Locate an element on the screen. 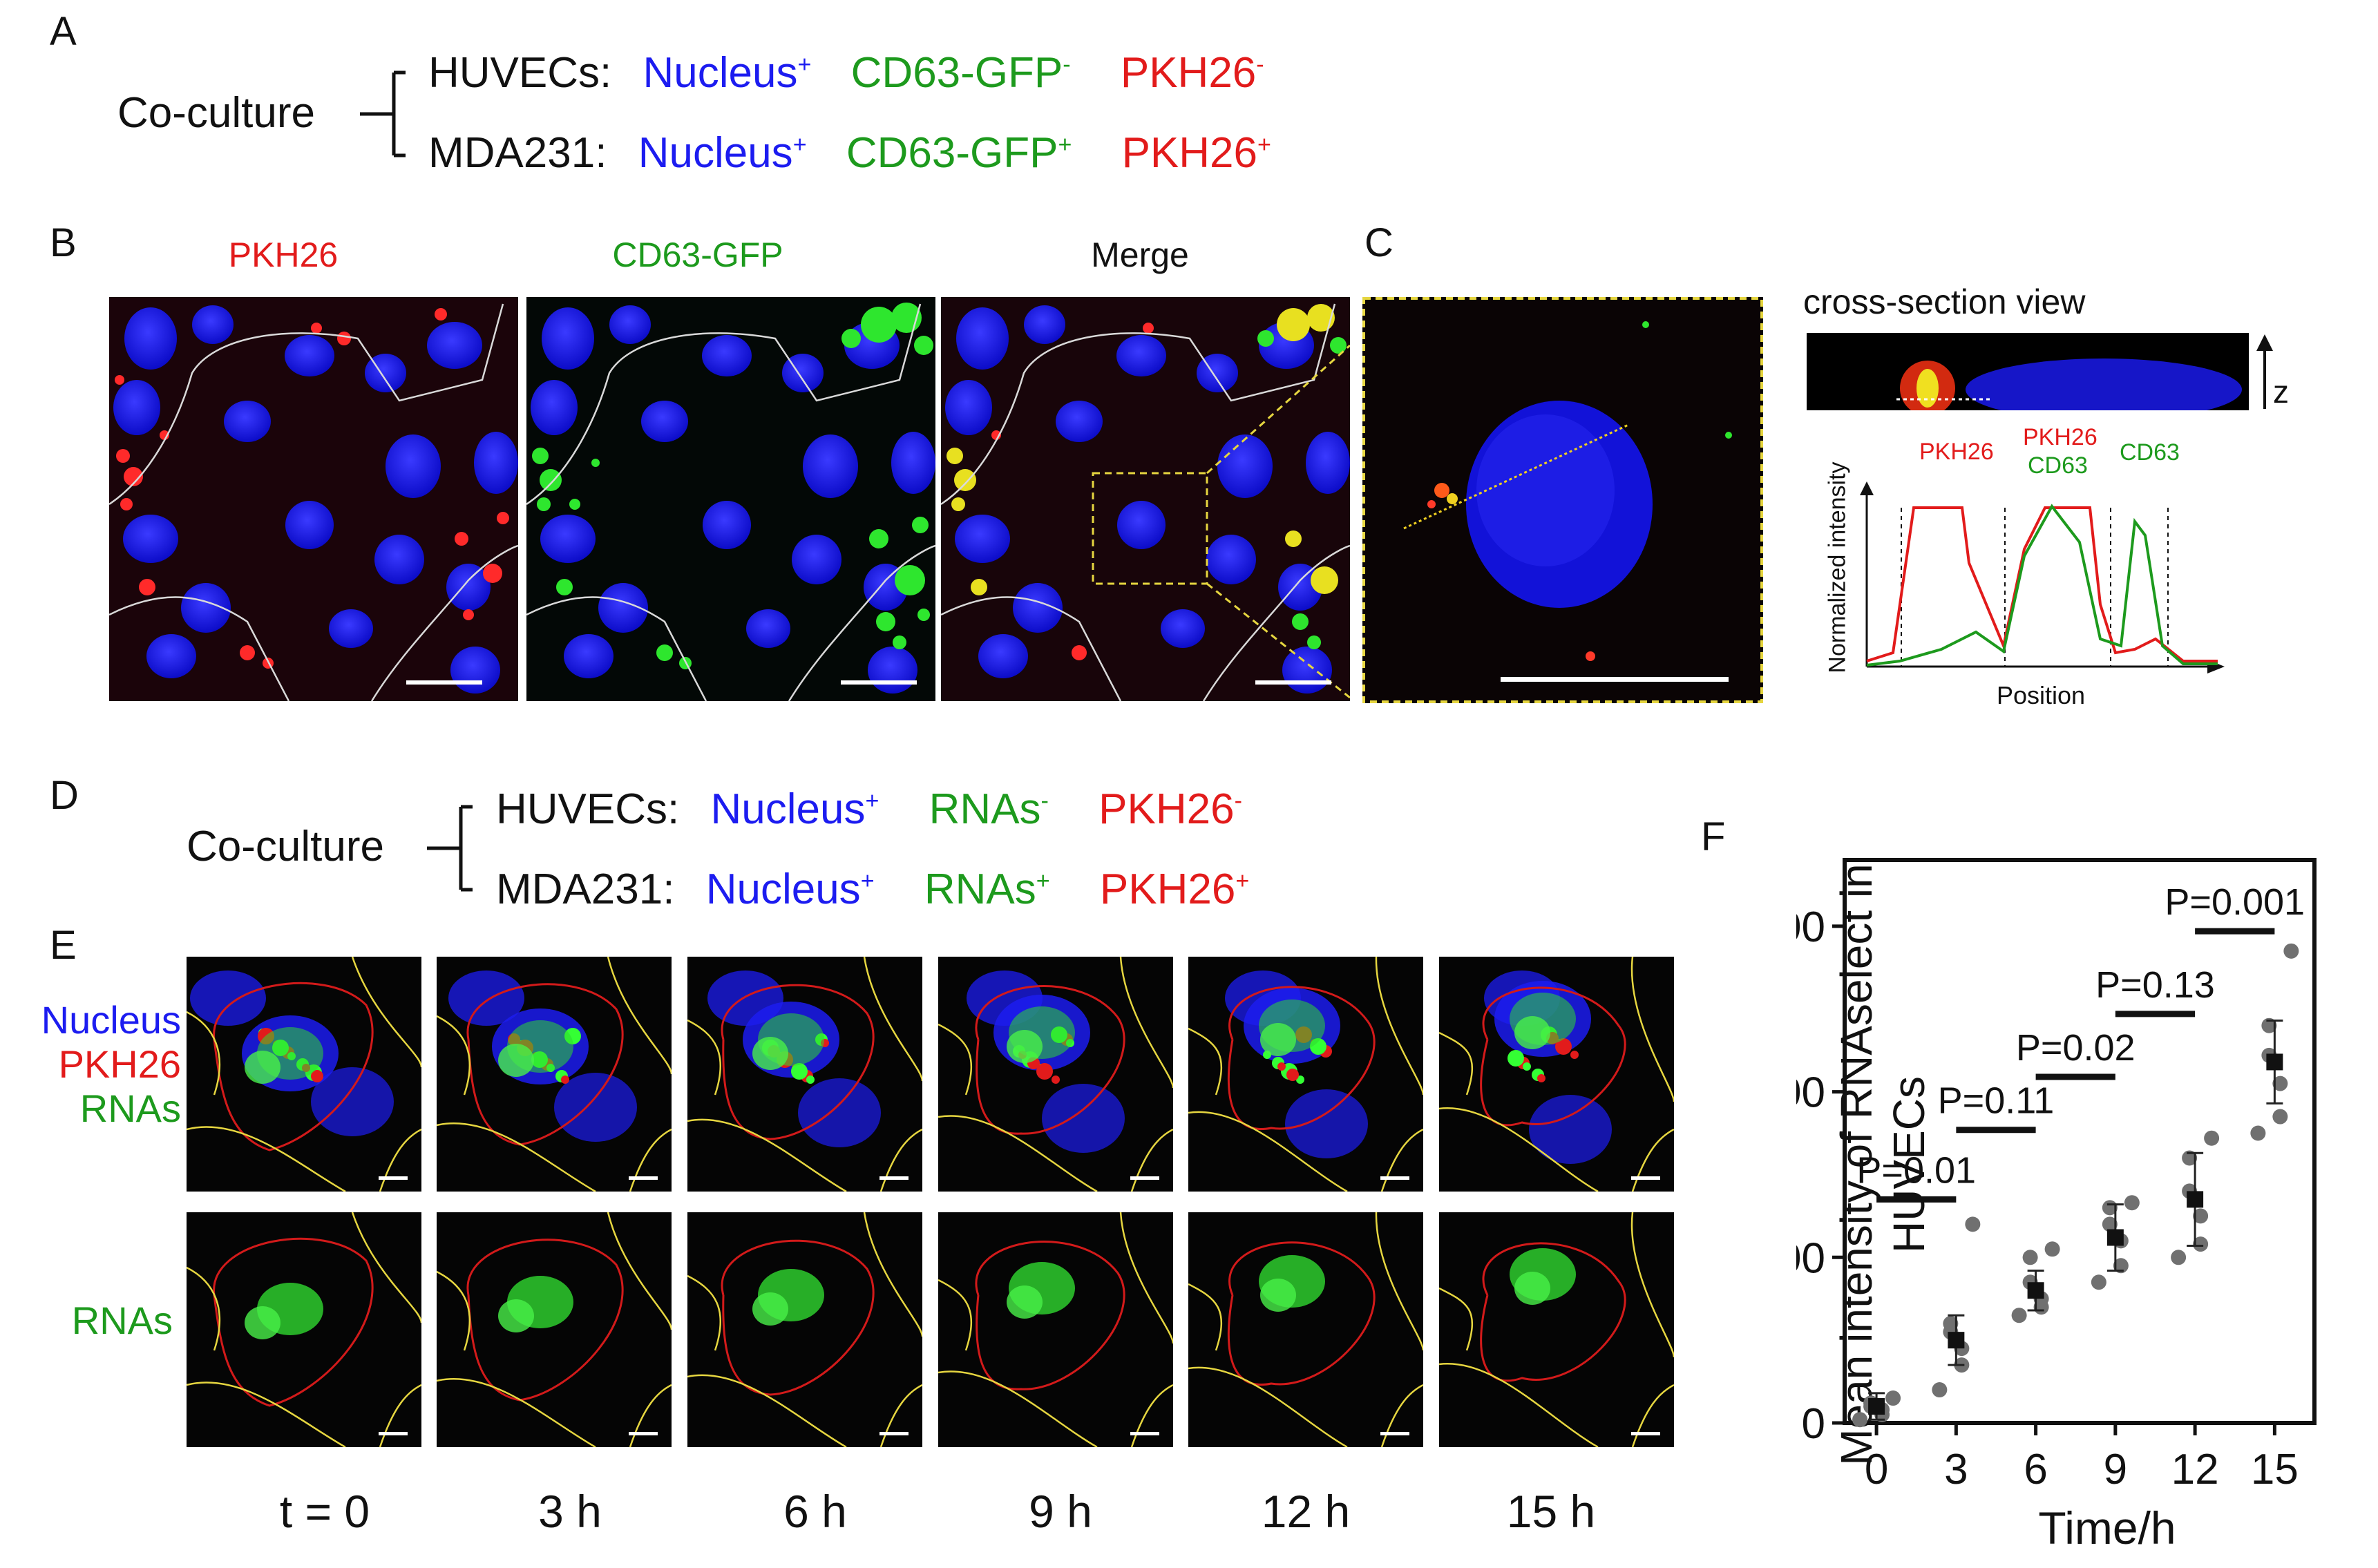  panel-d-row-2: MDA231: Nucleus+ RNAs+ PKH26+ is located at coordinates (872, 889).